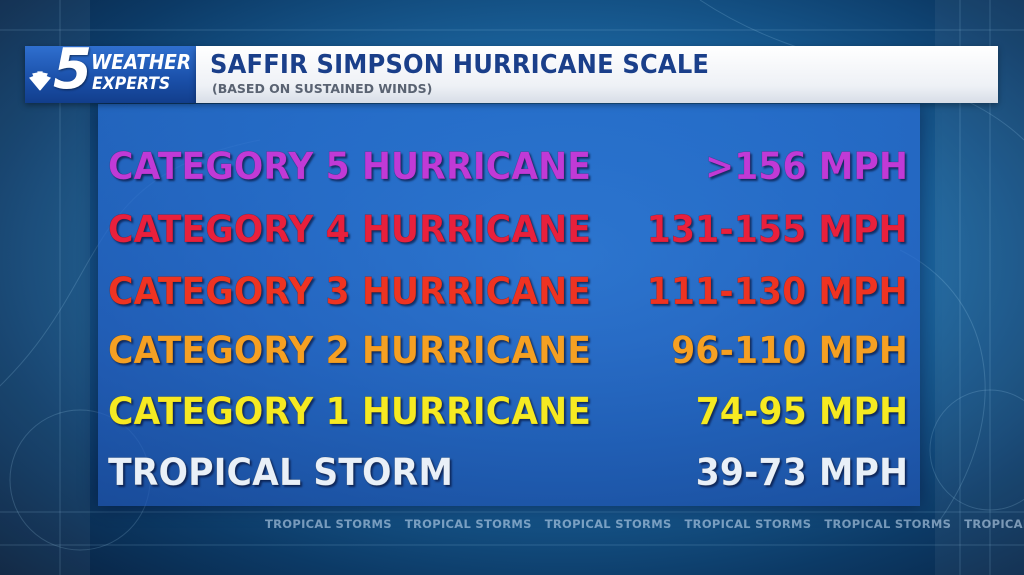 Image resolution: width=1024 pixels, height=575 pixels. Describe the element at coordinates (789, 351) in the screenshot. I see `wind-range: 96-110 MPH` at that location.